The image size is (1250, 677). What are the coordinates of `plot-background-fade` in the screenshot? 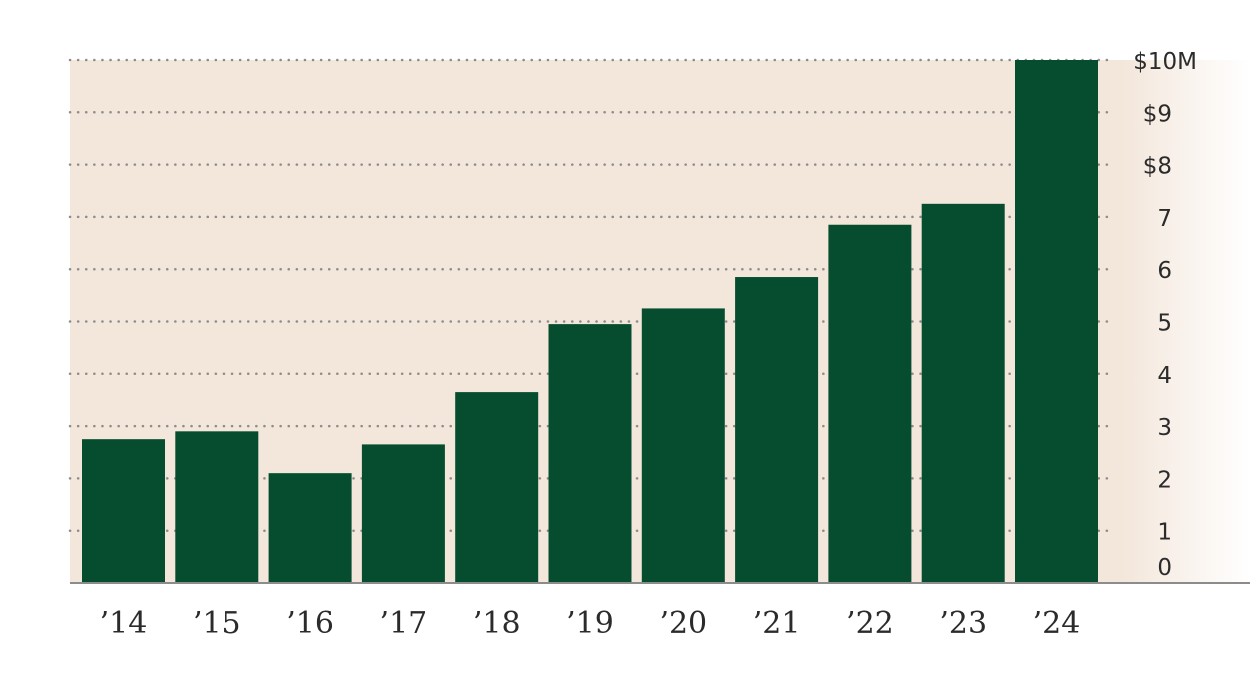 It's located at (1185, 321).